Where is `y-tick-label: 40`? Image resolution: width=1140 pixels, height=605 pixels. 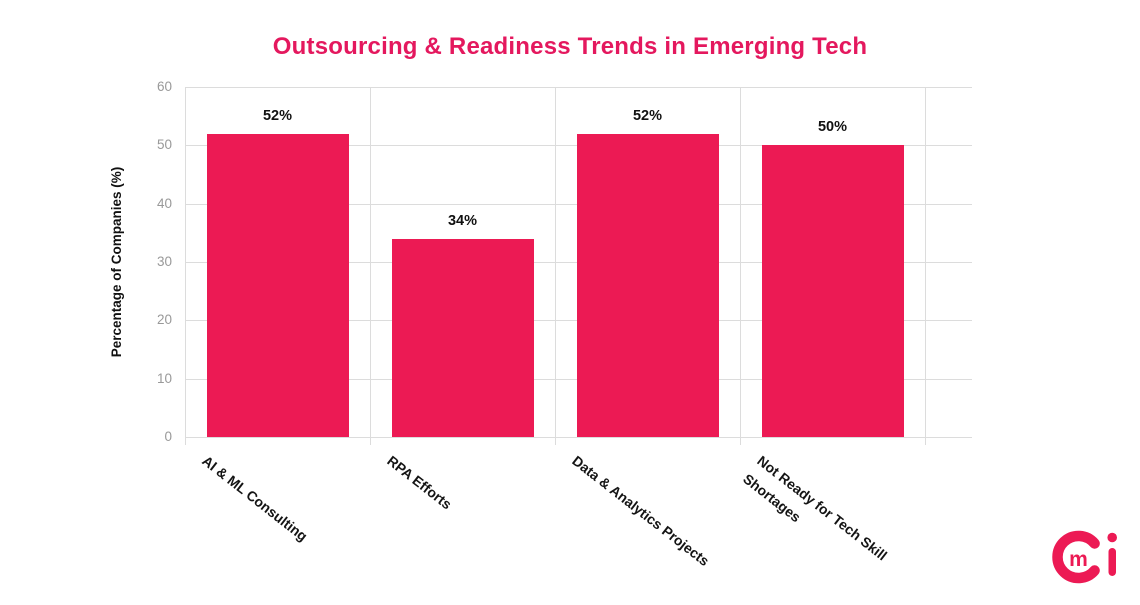
y-tick-label: 40 is located at coordinates (164, 203).